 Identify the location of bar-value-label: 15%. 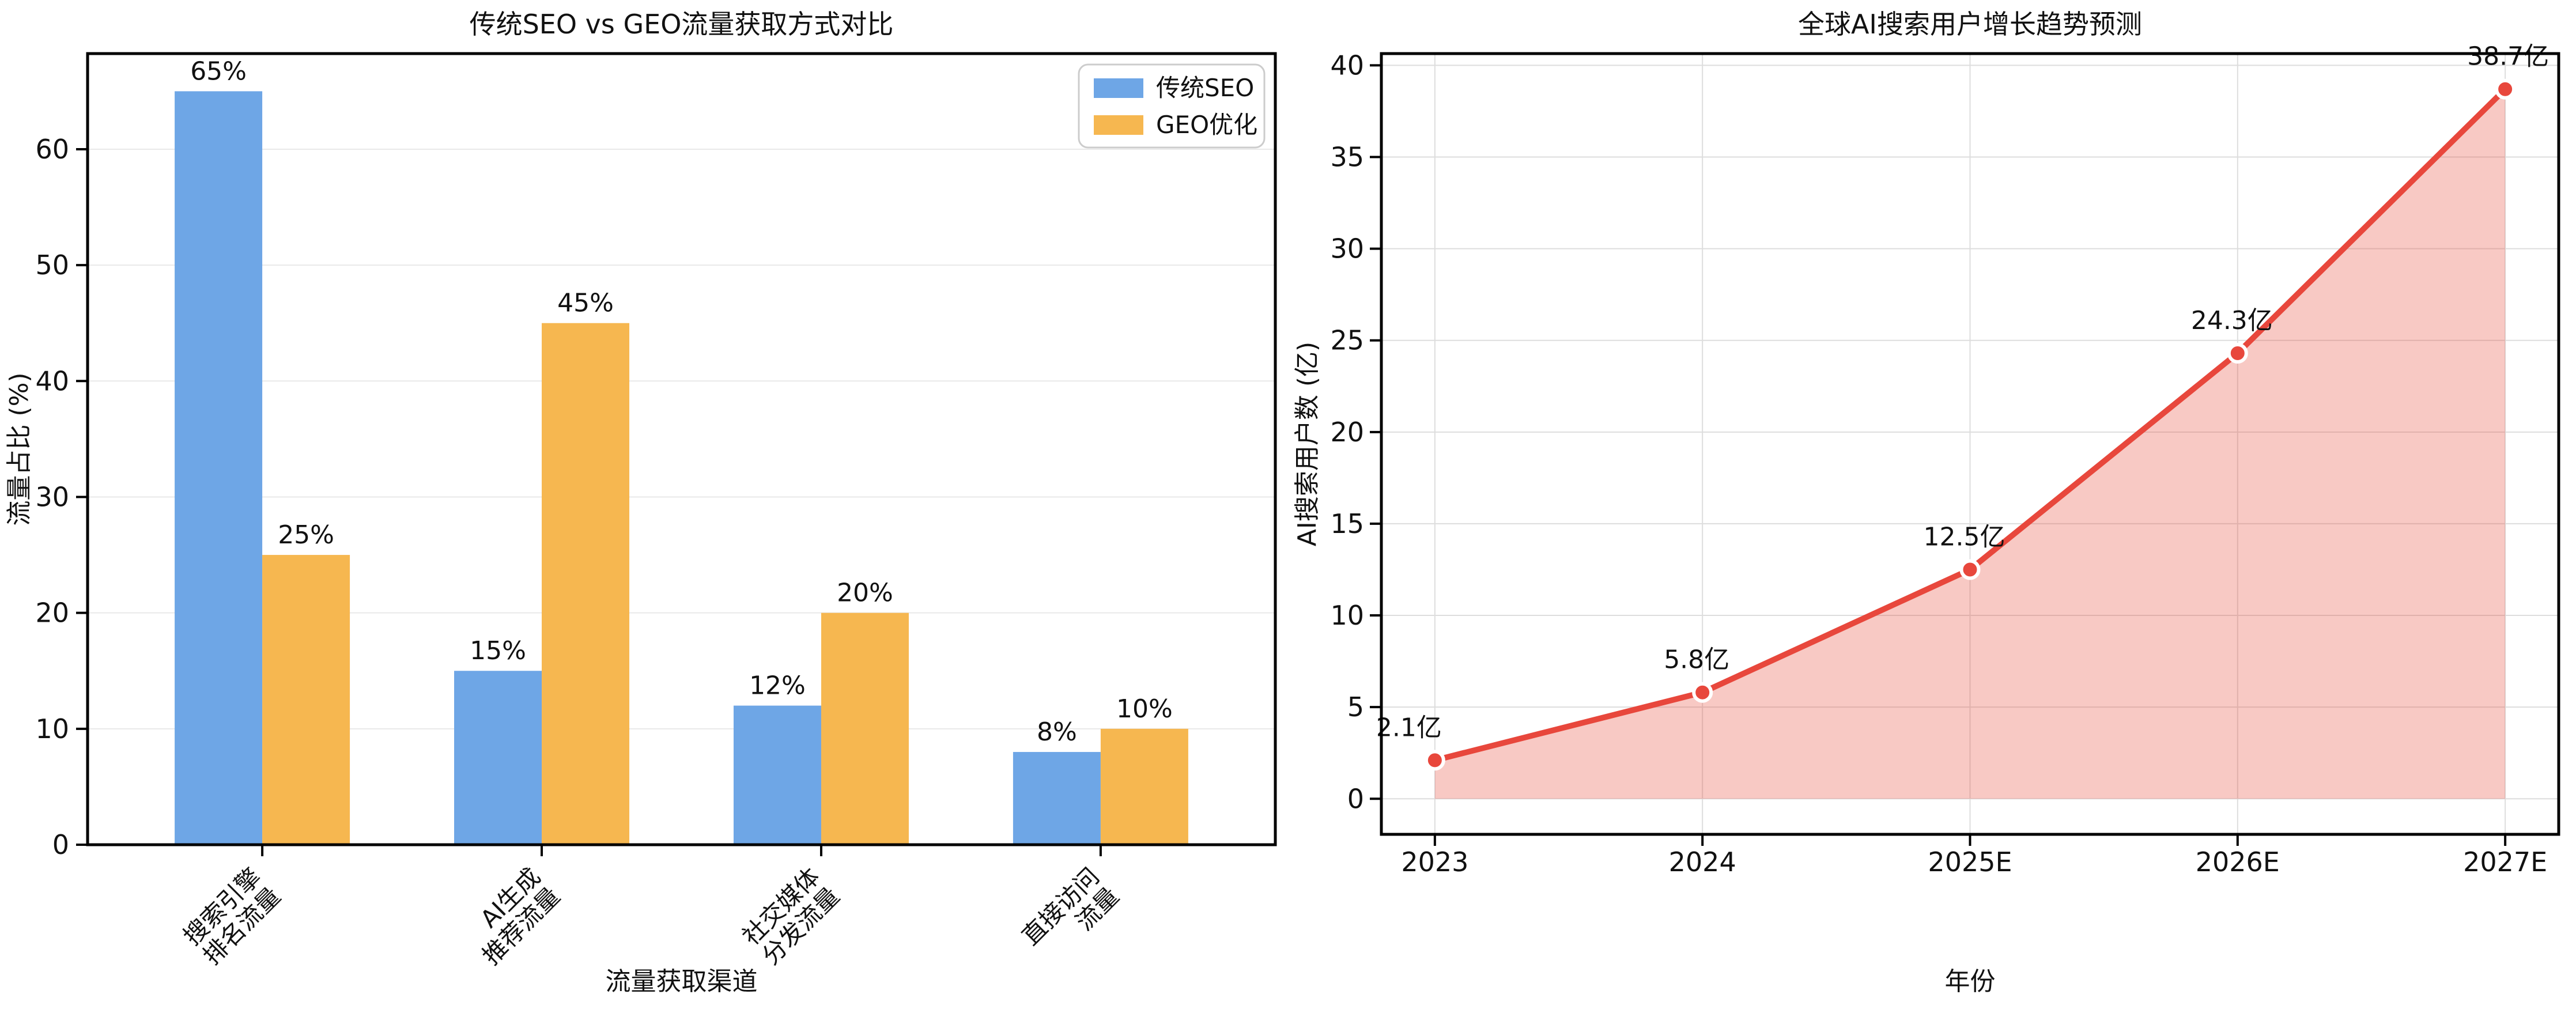
(498, 651).